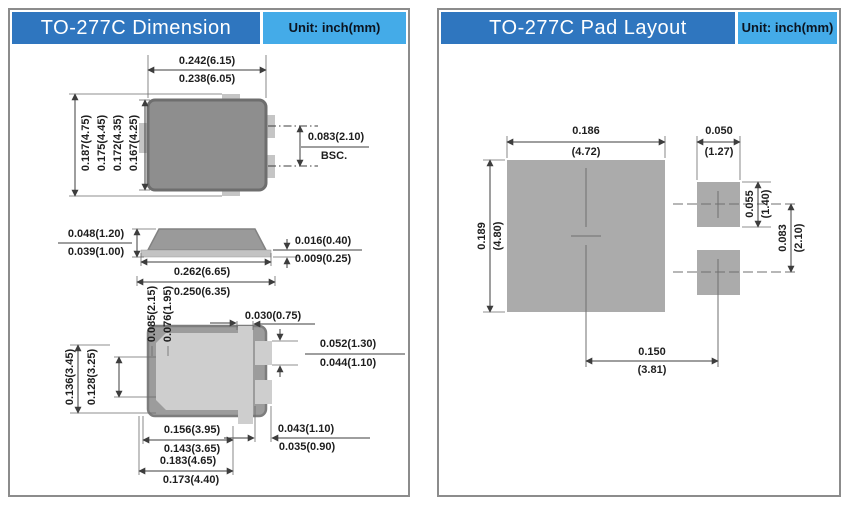 The height and width of the screenshot is (505, 850). Describe the element at coordinates (263, 353) in the screenshot. I see `bottom-view-terminal-upper` at that location.